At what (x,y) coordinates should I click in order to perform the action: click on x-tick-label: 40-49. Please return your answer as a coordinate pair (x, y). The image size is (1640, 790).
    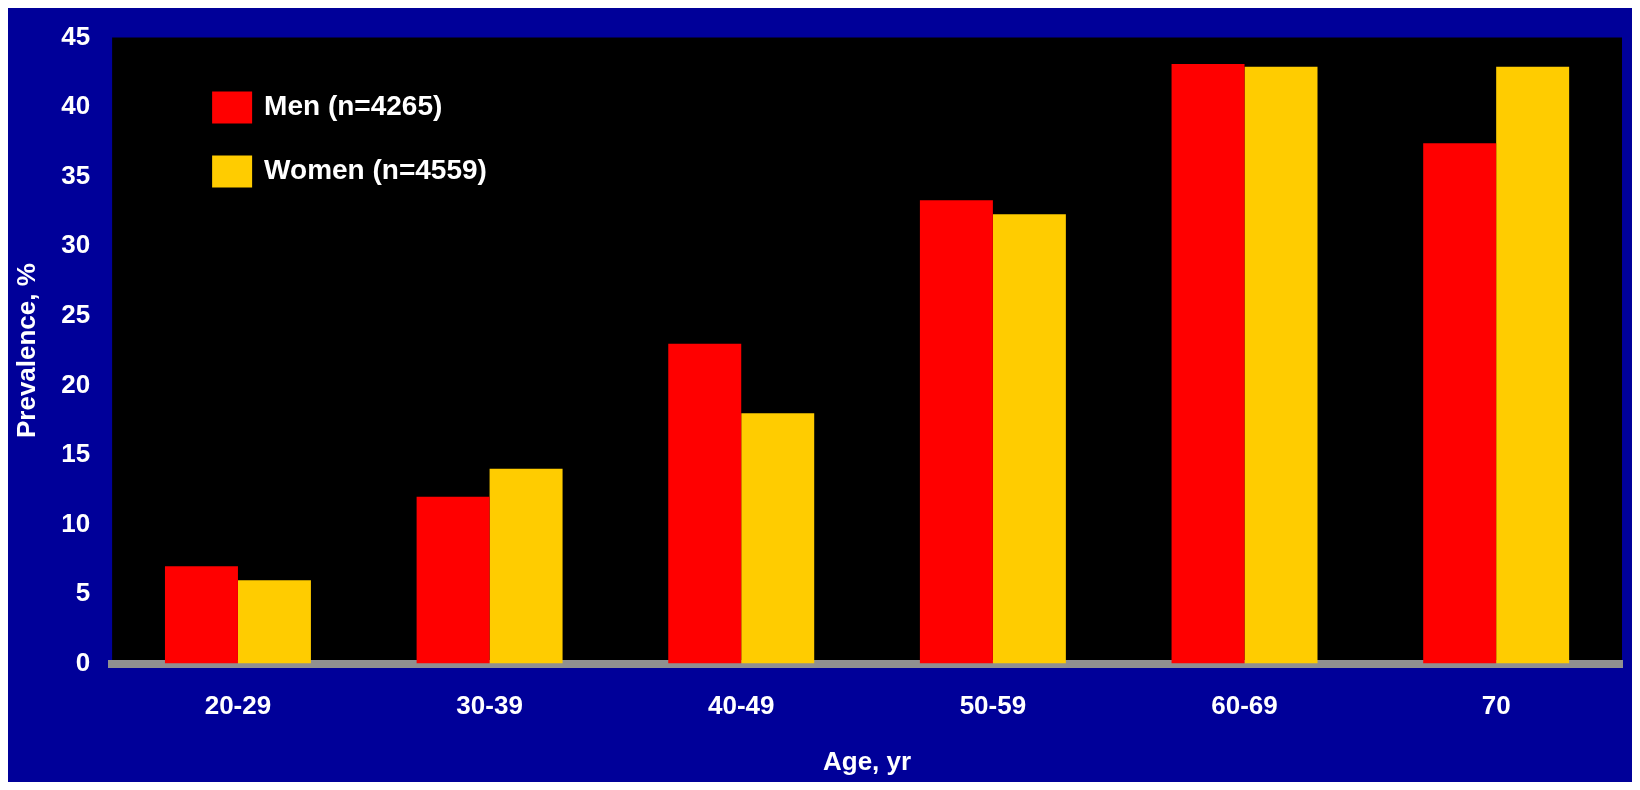
    Looking at the image, I should click on (741, 705).